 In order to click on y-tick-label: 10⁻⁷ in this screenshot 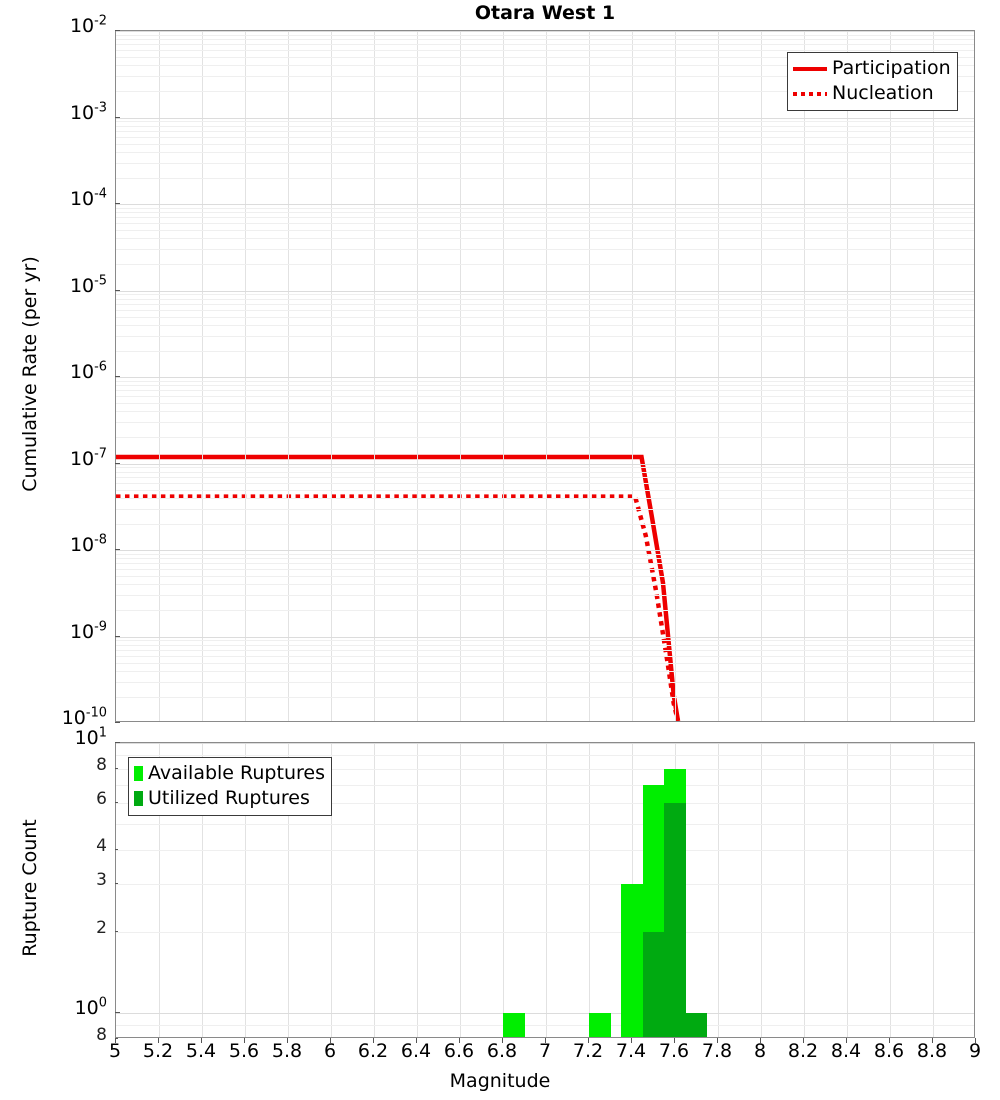, I will do `click(88, 458)`.